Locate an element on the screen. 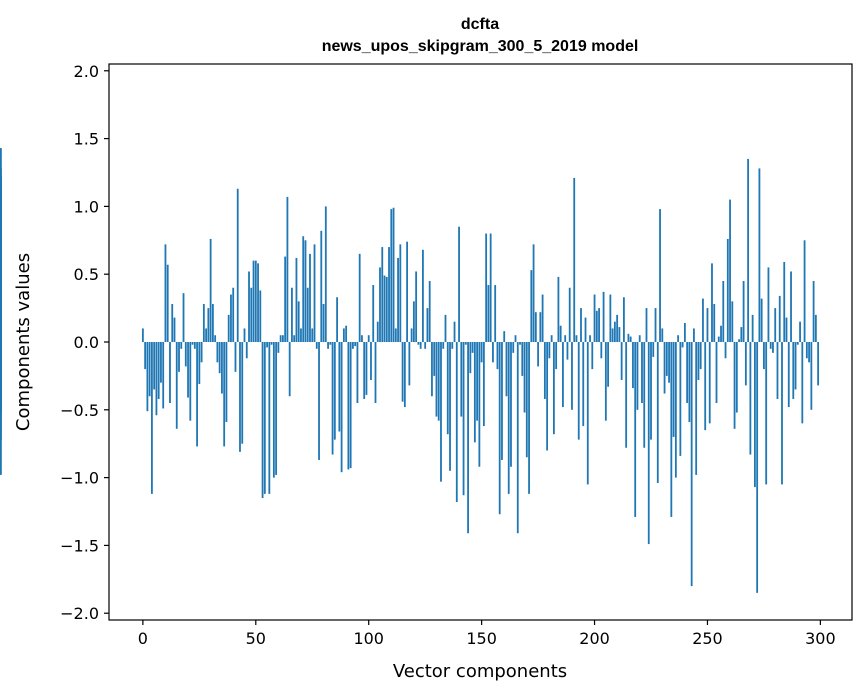 The height and width of the screenshot is (696, 867). x-tick-label: 250 is located at coordinates (707, 638).